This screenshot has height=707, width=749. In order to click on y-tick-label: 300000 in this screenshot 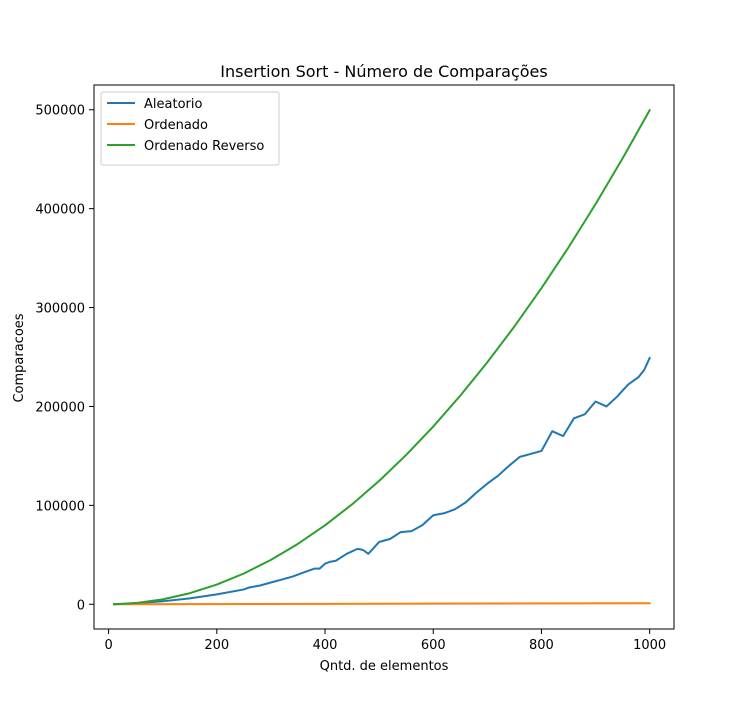, I will do `click(60, 309)`.